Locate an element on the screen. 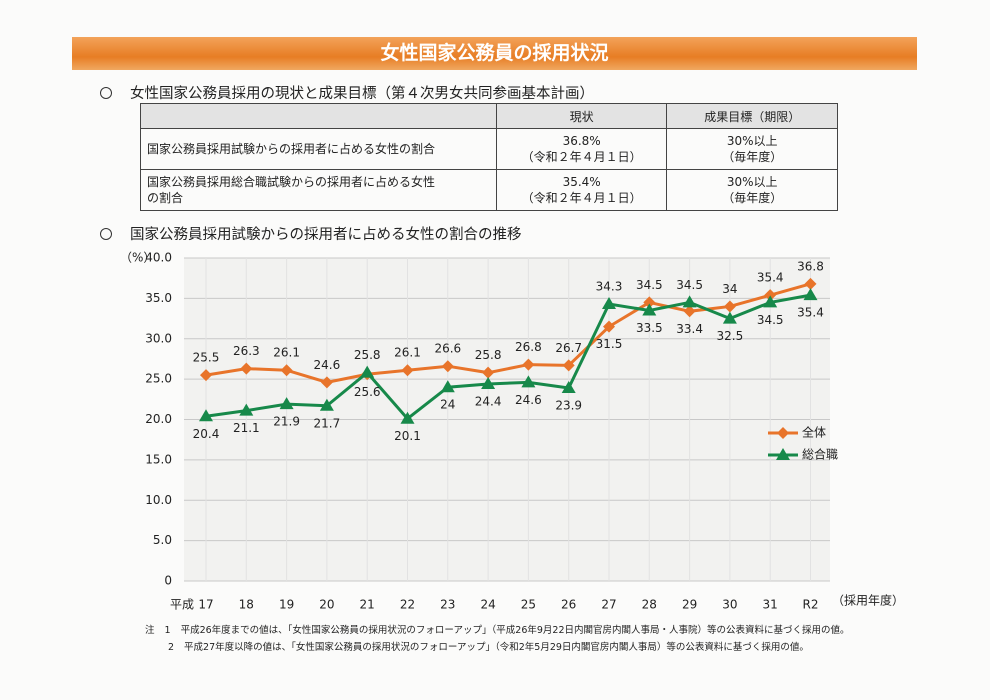 The image size is (990, 700). data-label: 33.4 is located at coordinates (689, 329).